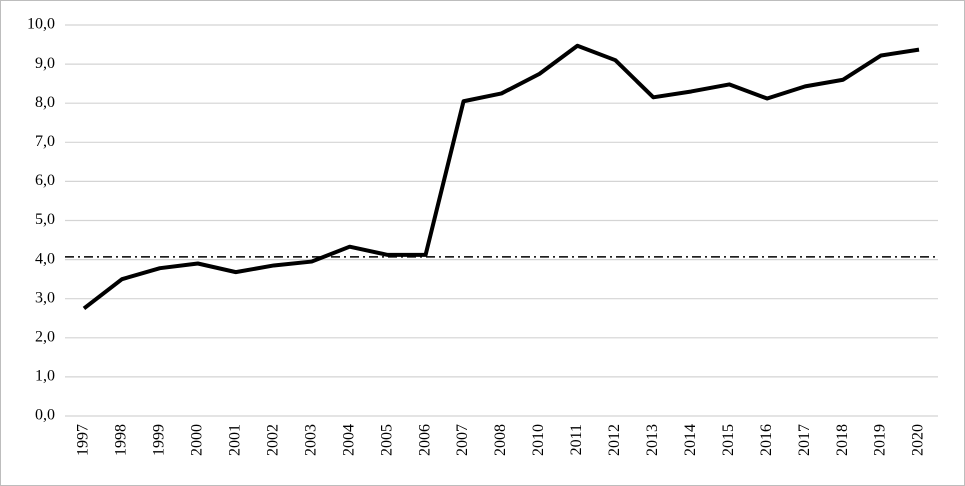 The image size is (965, 486). What do you see at coordinates (45, 141) in the screenshot?
I see `y-tick-label: 7,0` at bounding box center [45, 141].